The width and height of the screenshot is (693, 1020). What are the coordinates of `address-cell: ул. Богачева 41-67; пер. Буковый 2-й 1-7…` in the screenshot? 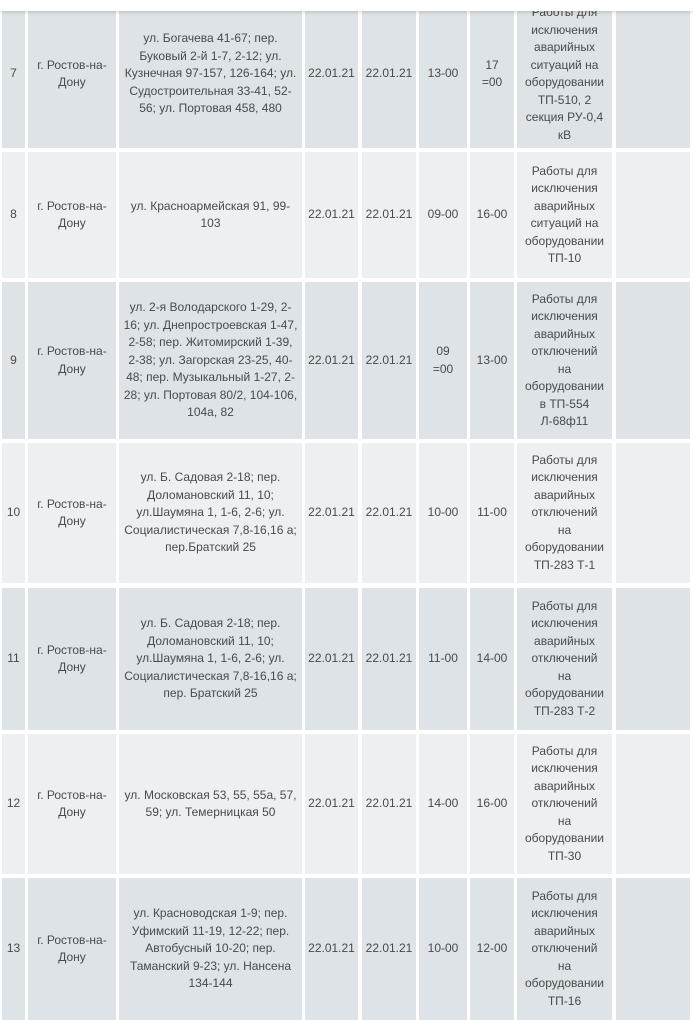 It's located at (210, 74).